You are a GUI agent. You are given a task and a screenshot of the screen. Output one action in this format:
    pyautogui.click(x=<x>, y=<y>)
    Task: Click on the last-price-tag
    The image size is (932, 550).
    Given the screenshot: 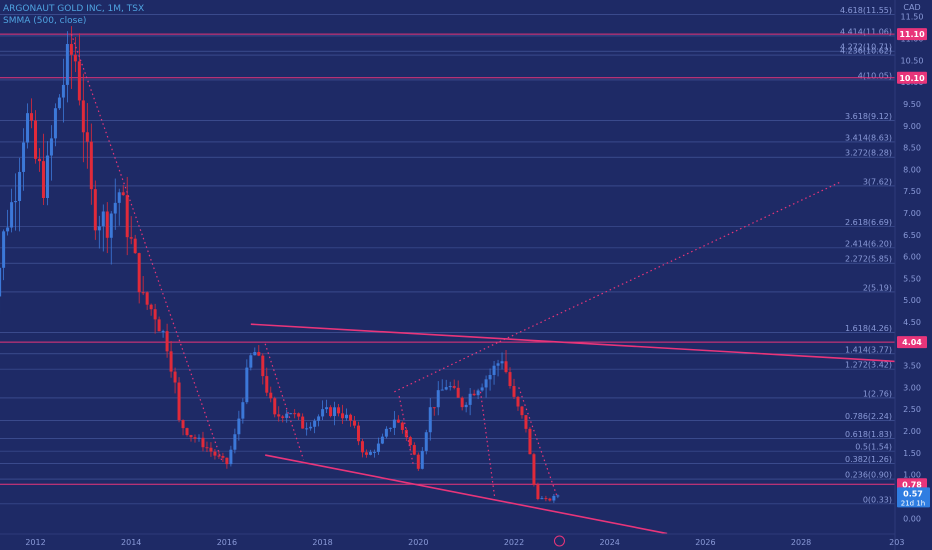 What is the action you would take?
    pyautogui.click(x=913, y=497)
    